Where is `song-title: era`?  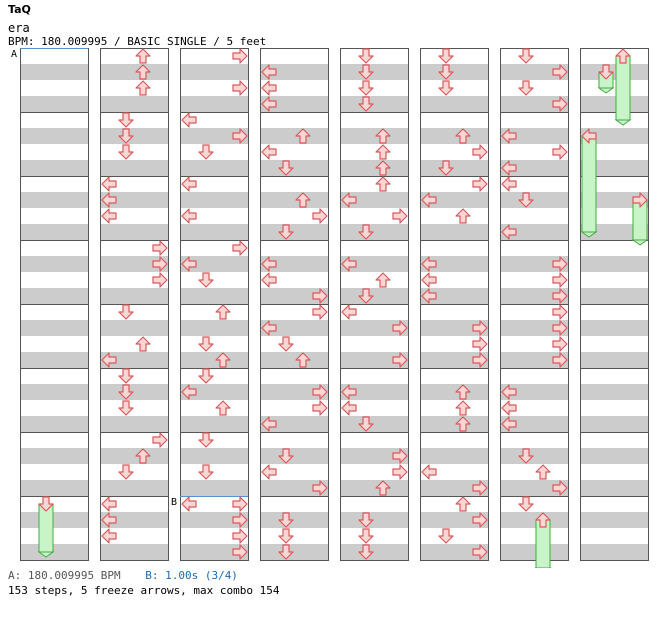 song-title: era is located at coordinates (19, 28).